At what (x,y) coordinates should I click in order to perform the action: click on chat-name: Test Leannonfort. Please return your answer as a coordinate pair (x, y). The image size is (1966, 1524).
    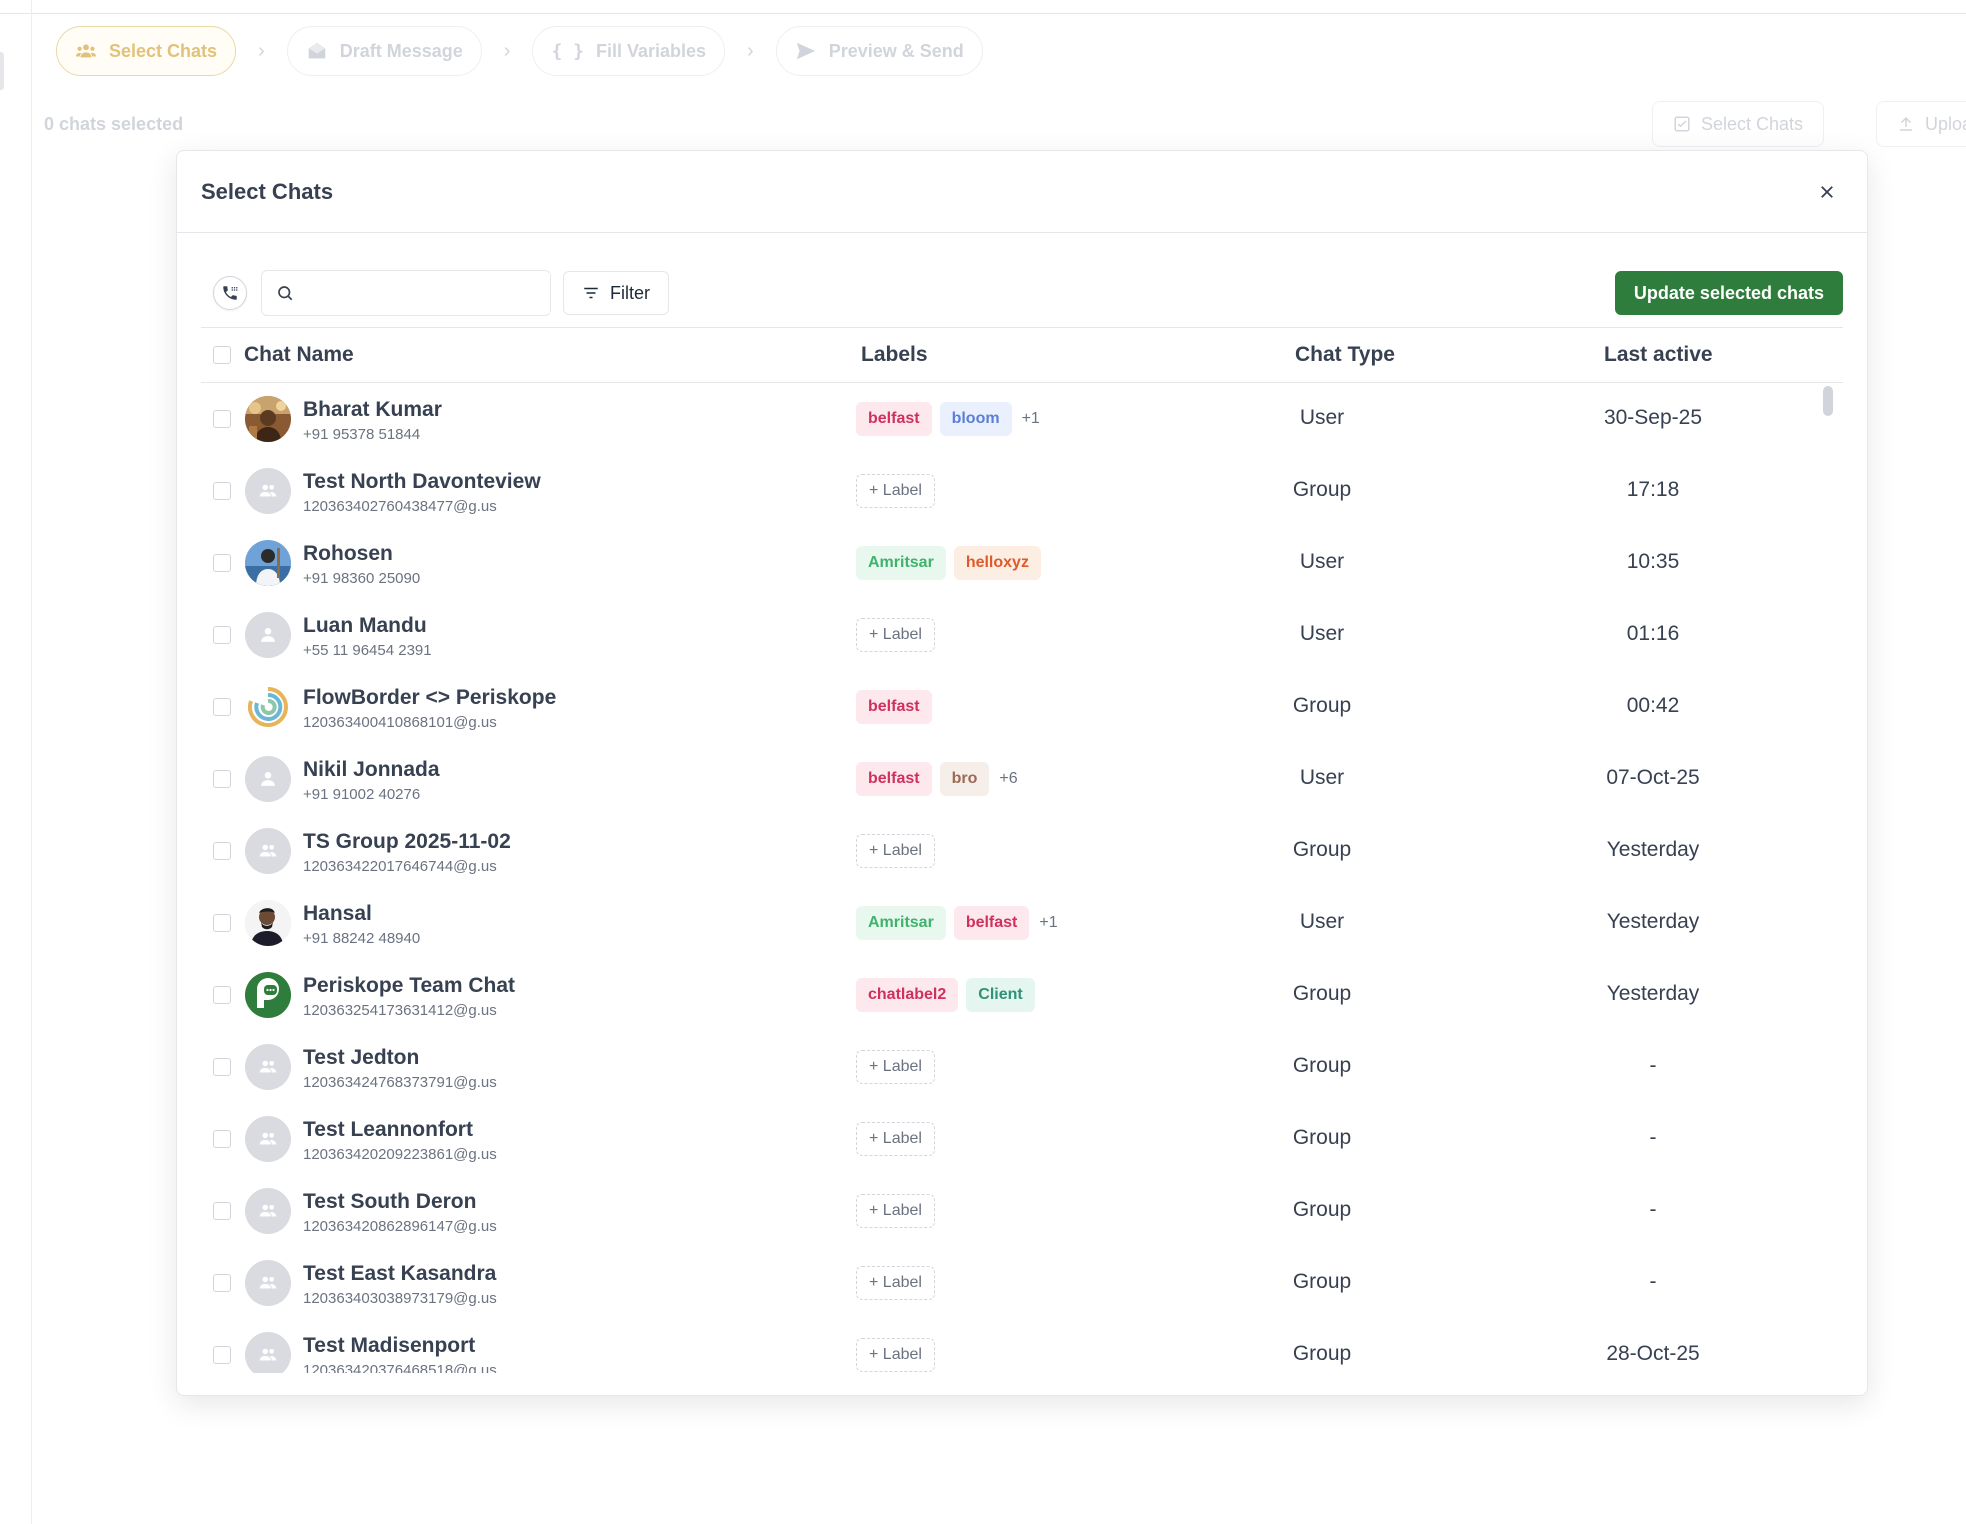
    Looking at the image, I should click on (388, 1129).